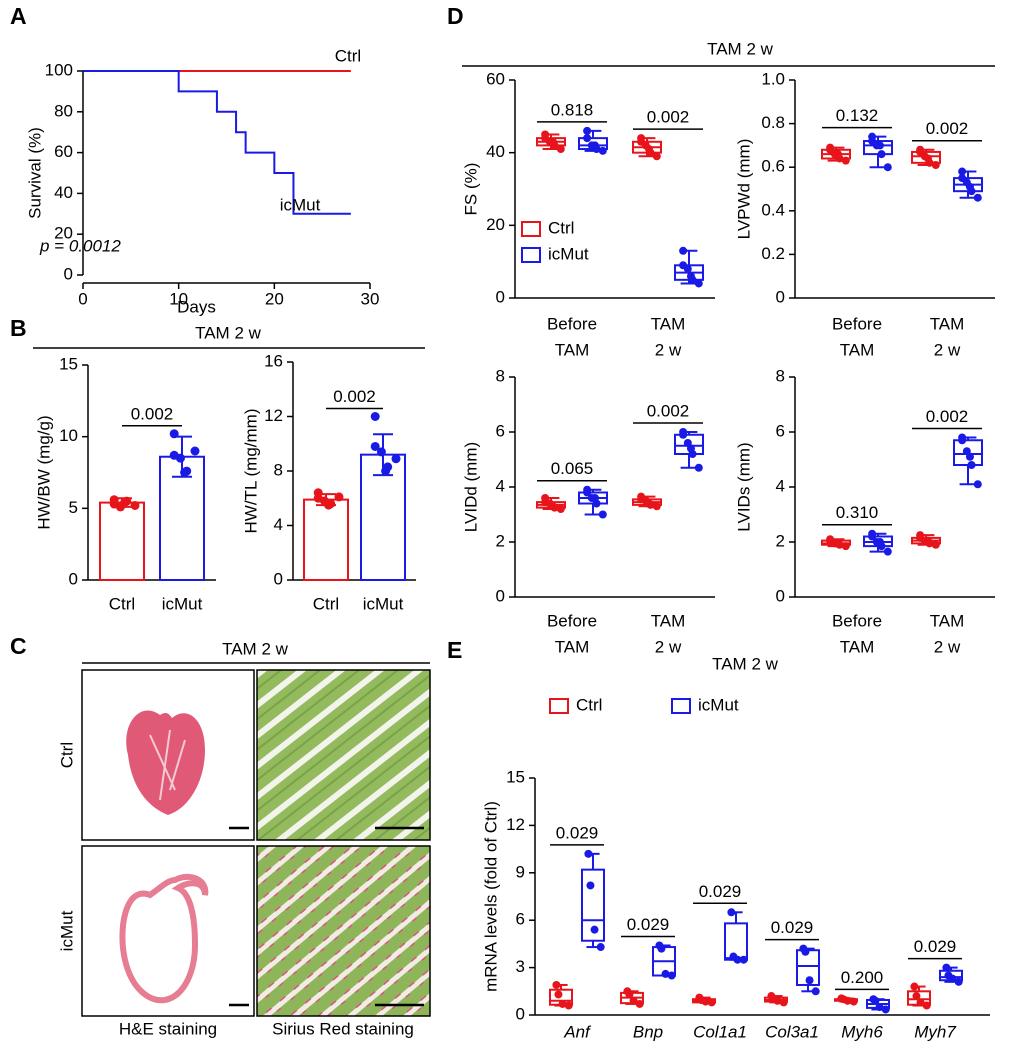  What do you see at coordinates (773, 209) in the screenshot?
I see `y-tick-label: 0.4` at bounding box center [773, 209].